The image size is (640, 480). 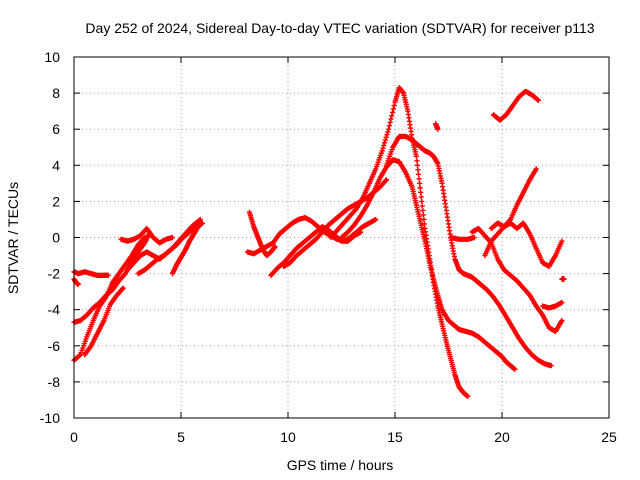 I want to click on x-axis-label: GPS time / hours, so click(x=340, y=465).